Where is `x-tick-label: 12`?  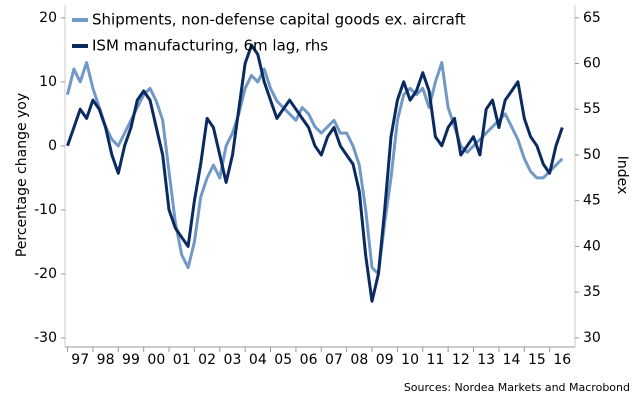 x-tick-label: 12 is located at coordinates (461, 360).